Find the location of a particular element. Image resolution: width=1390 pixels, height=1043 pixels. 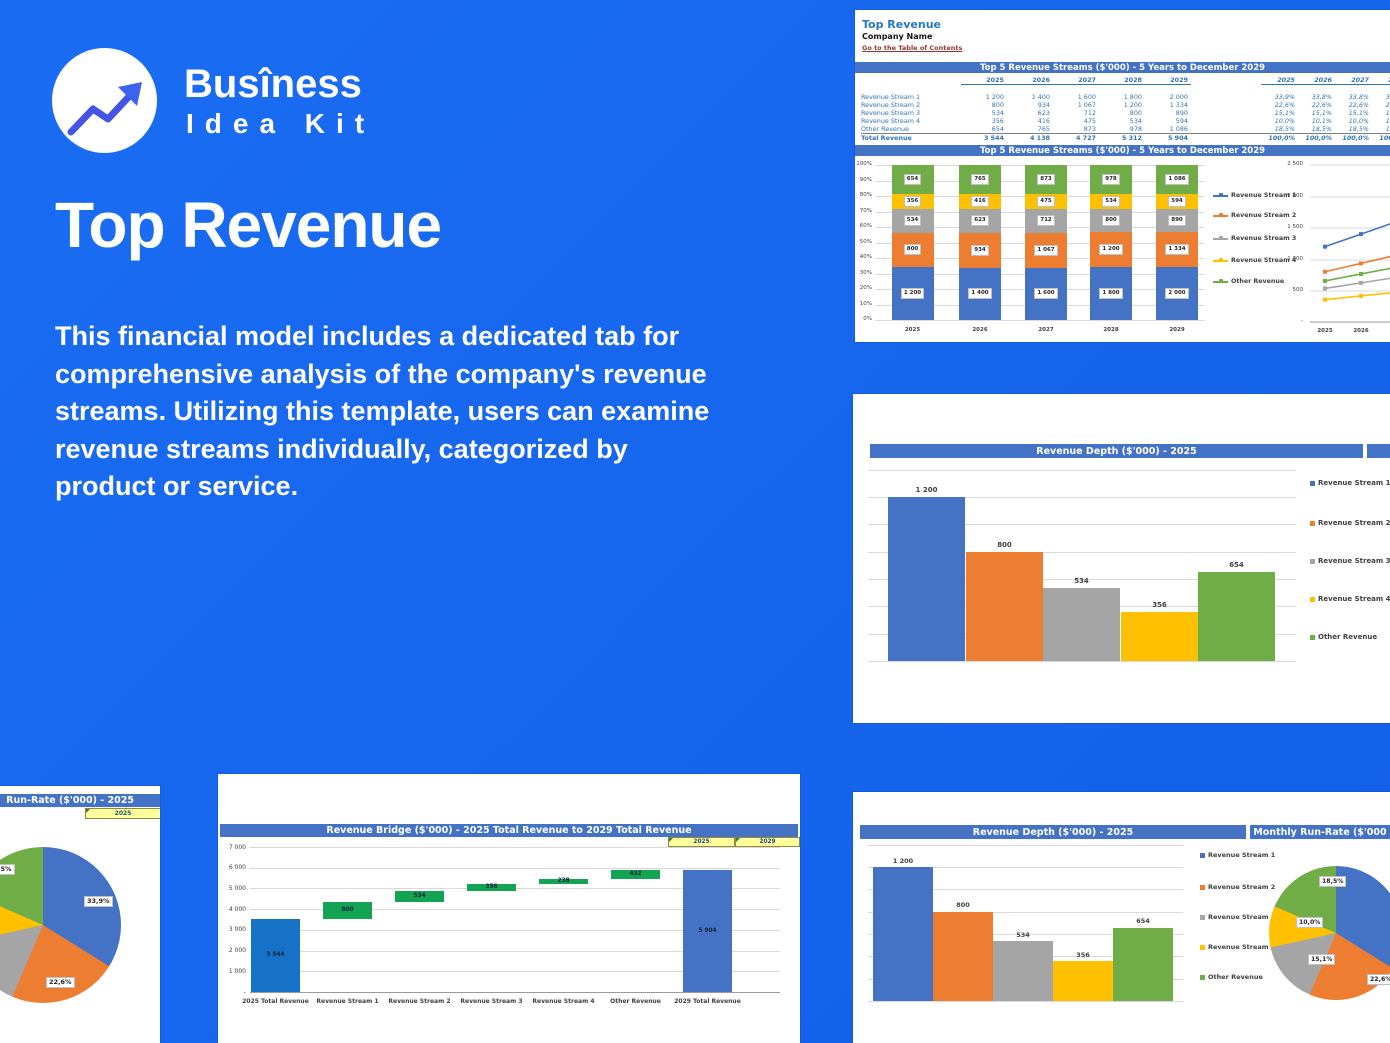

table-value-cell: 765 is located at coordinates (1043, 129).